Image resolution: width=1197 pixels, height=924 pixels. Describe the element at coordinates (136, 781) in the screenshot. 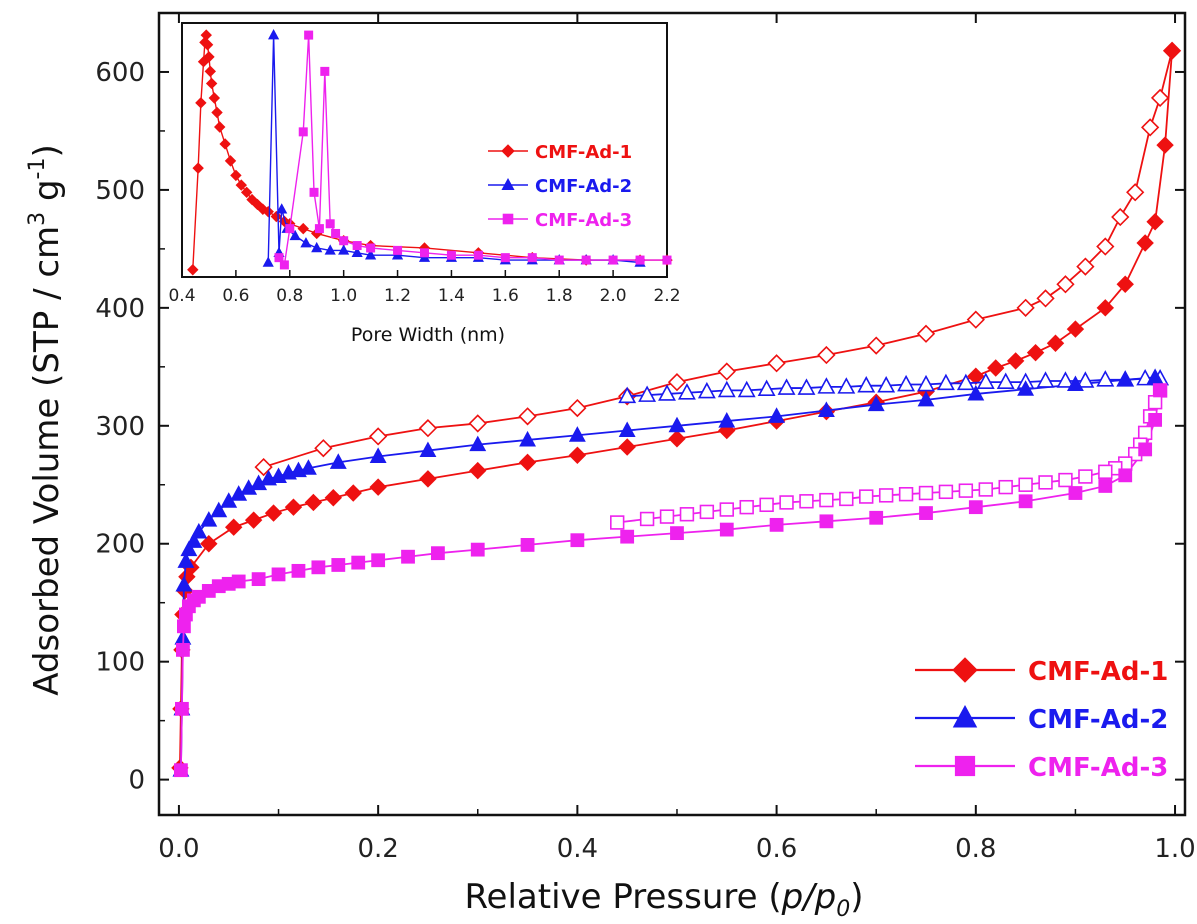

I see `y-tick-label: 0` at that location.